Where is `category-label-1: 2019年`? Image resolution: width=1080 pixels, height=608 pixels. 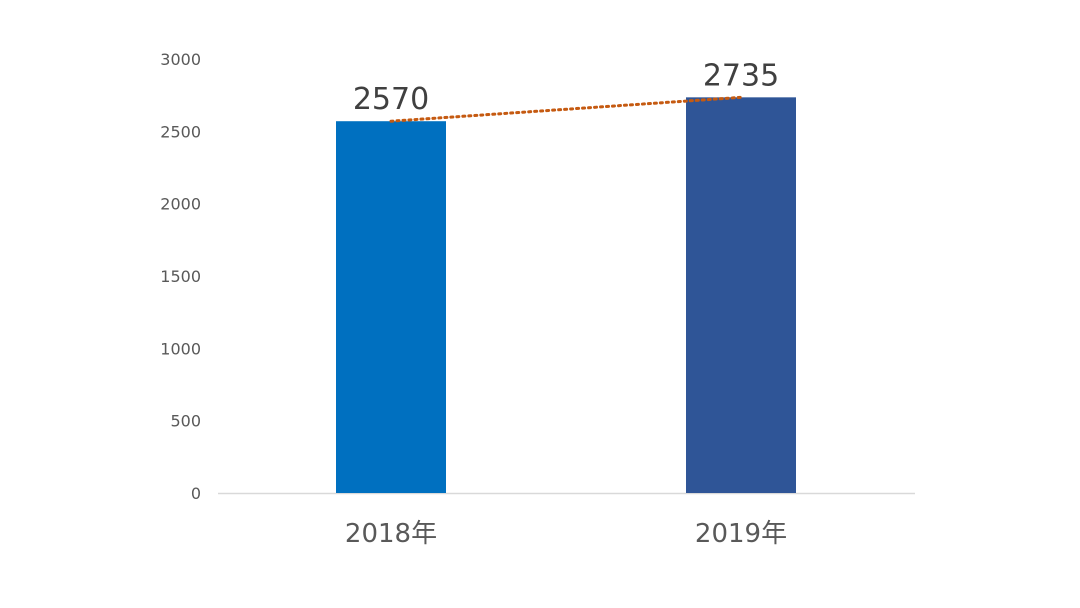 category-label-1: 2019年 is located at coordinates (741, 534).